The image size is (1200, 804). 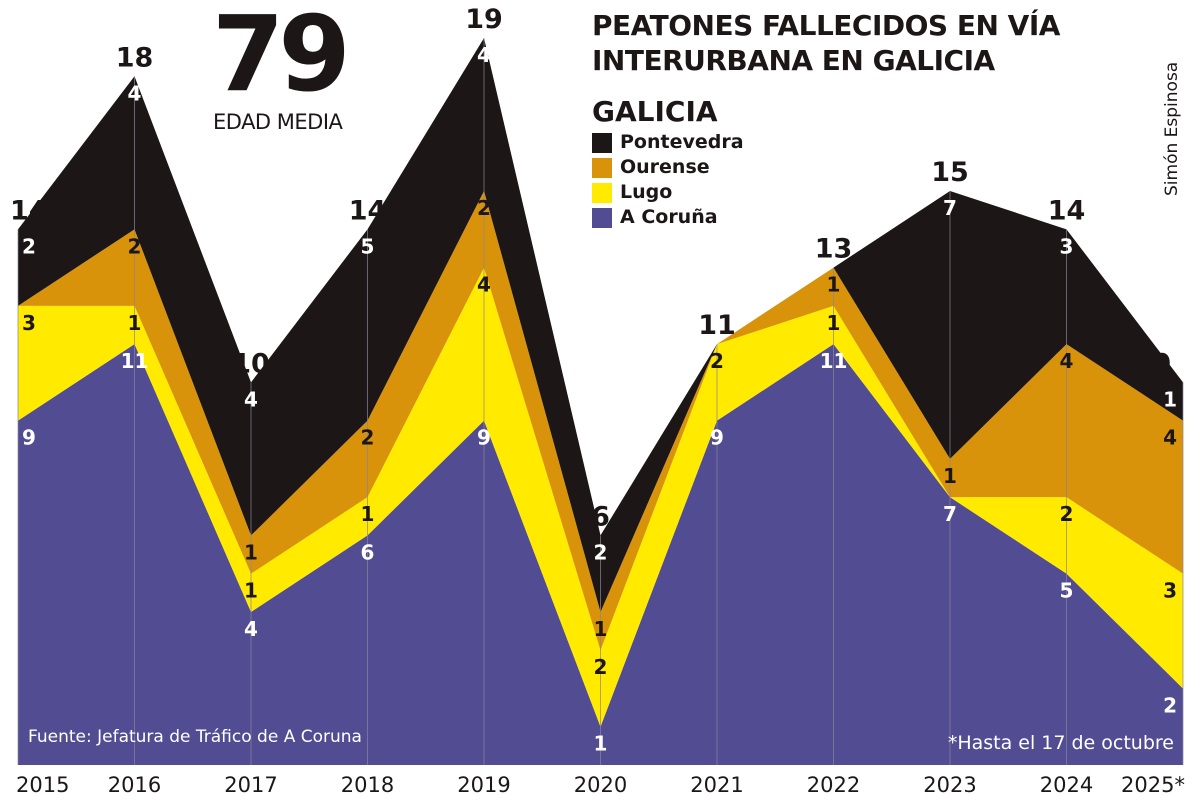 I want to click on title-line-1: PEATONES FALLECIDOS EN VÍA, so click(x=826, y=25).